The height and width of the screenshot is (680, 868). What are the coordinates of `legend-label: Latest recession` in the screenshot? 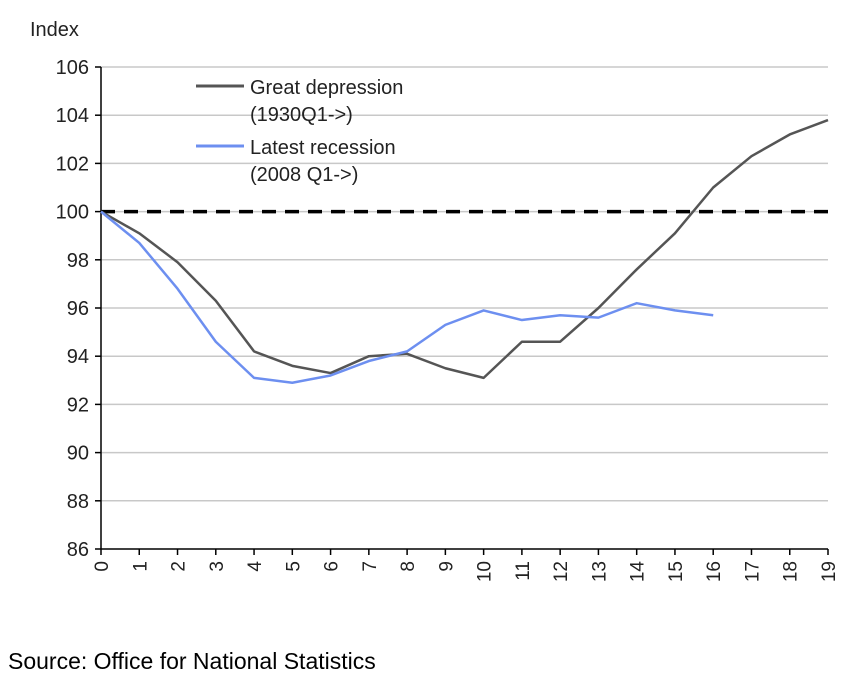 It's located at (323, 148).